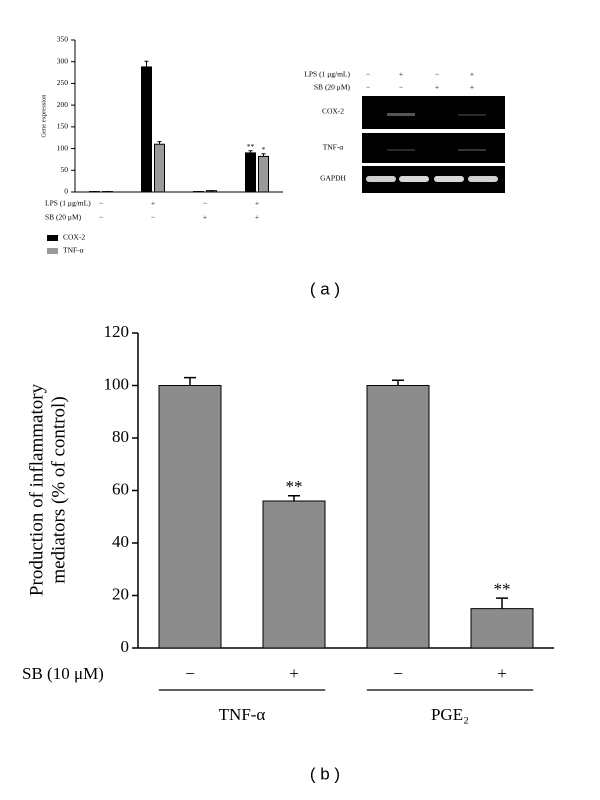 The image size is (600, 800). Describe the element at coordinates (63, 104) in the screenshot. I see `y-tick-label: 200` at that location.